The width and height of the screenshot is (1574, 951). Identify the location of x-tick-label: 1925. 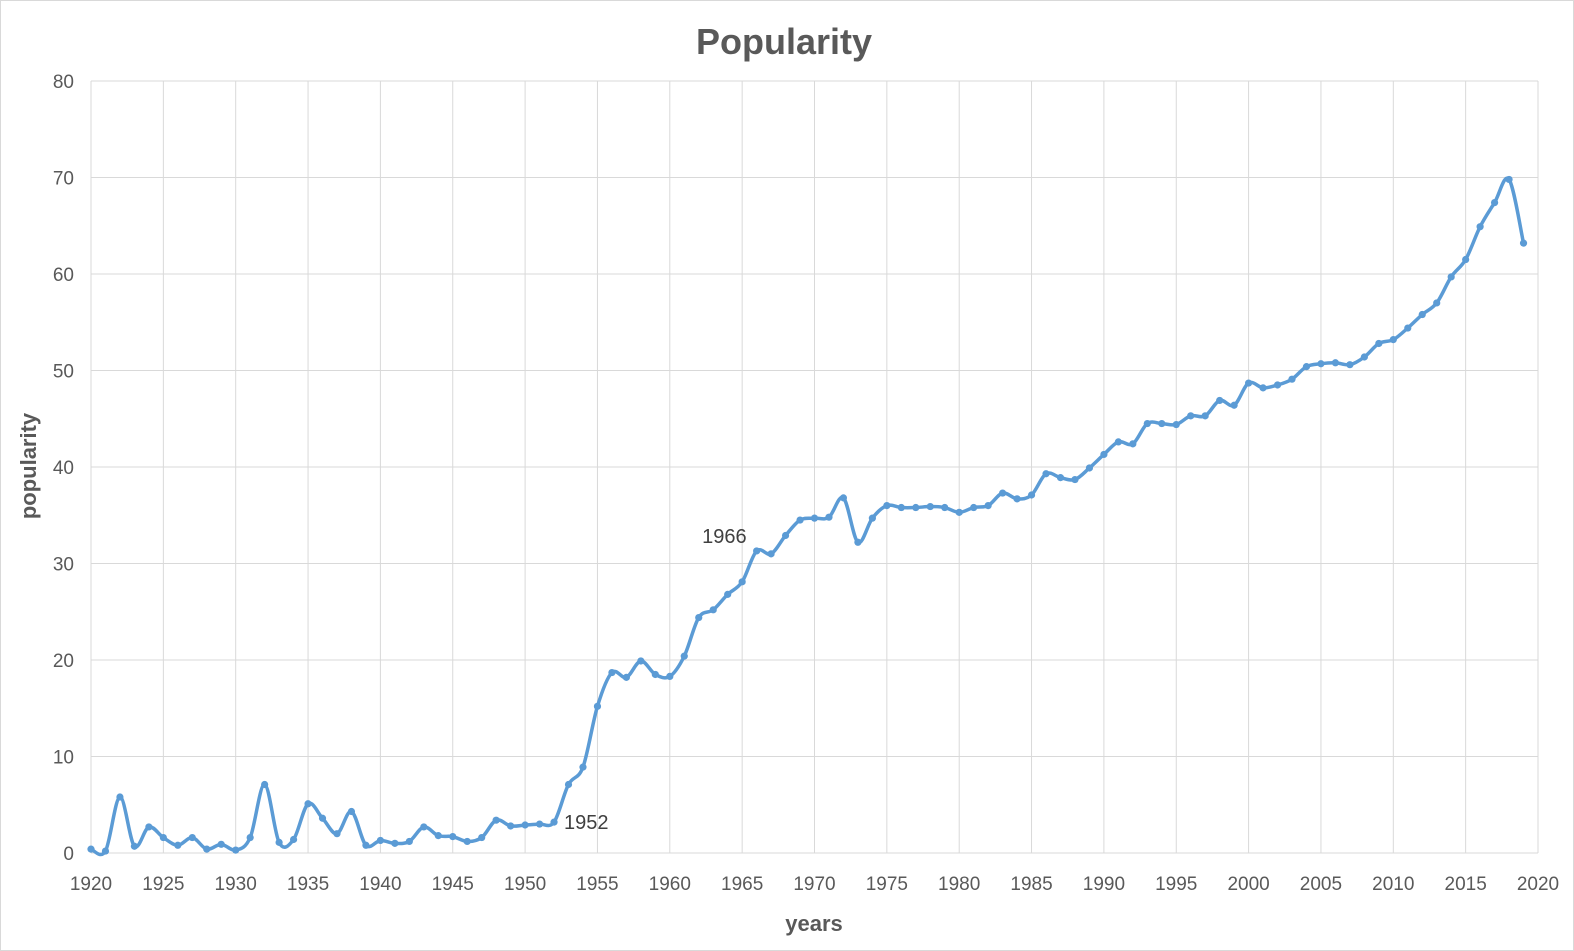
(163, 884).